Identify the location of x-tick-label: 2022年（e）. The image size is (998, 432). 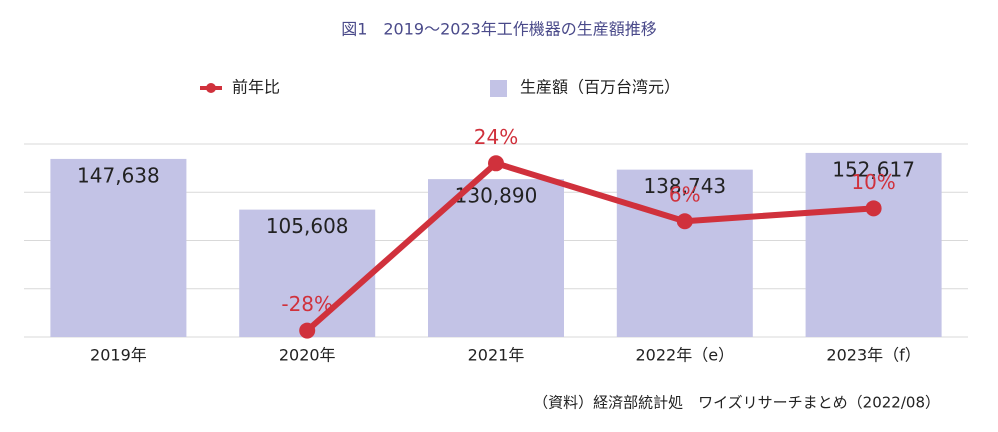
(685, 355).